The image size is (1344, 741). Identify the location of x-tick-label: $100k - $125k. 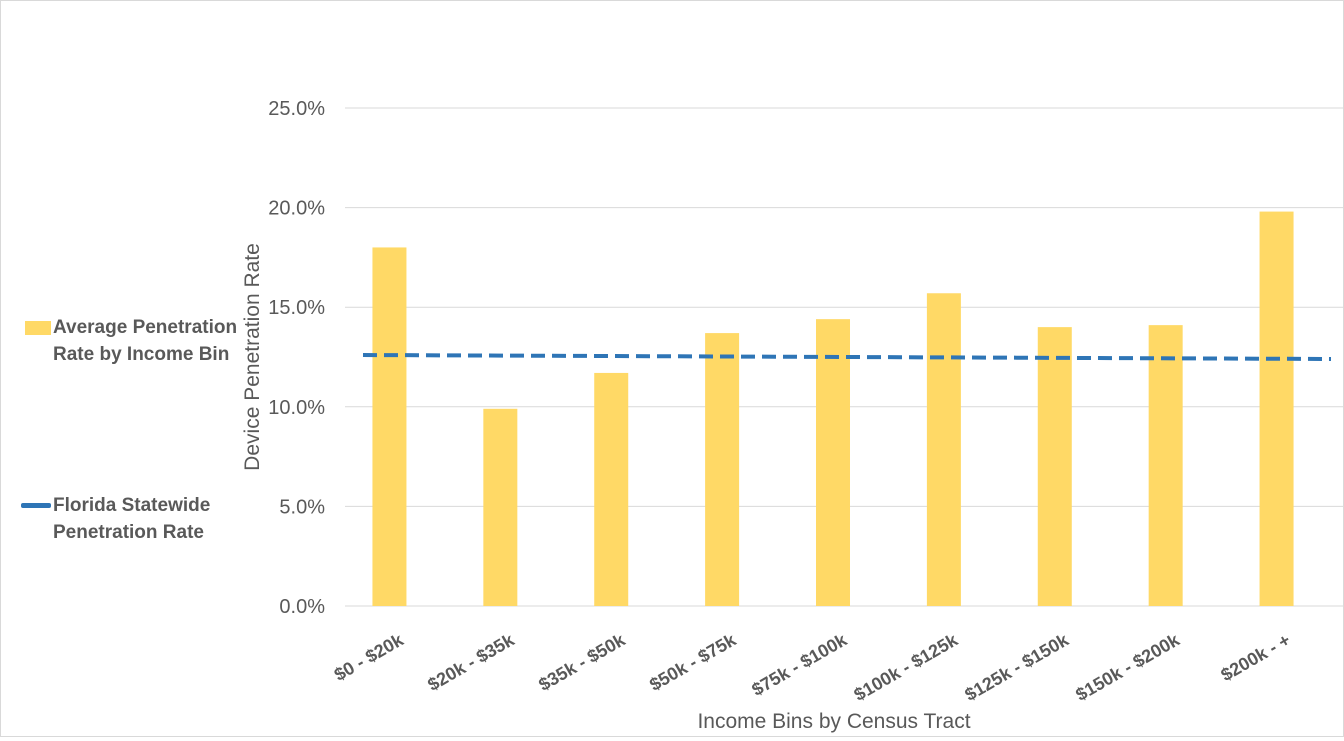
(906, 667).